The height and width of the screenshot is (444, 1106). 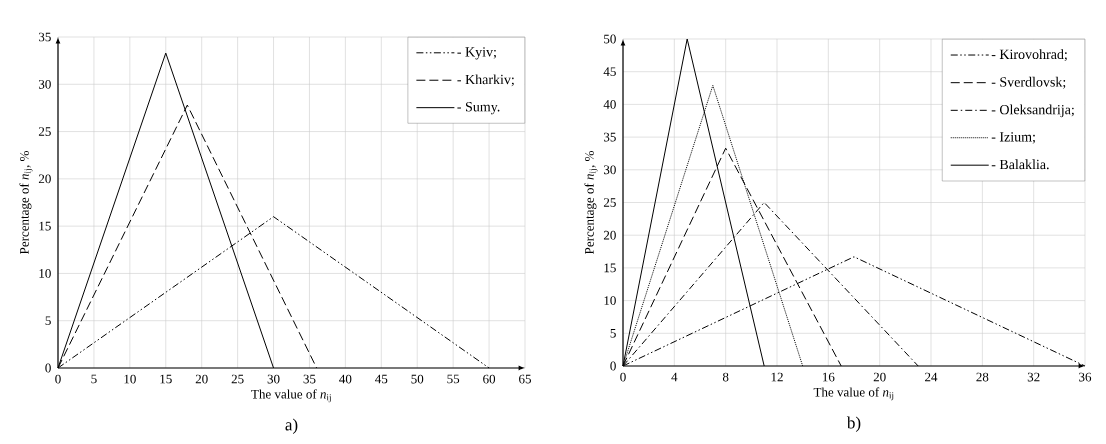 I want to click on legend-label: - Izium;, so click(x=1013, y=138).